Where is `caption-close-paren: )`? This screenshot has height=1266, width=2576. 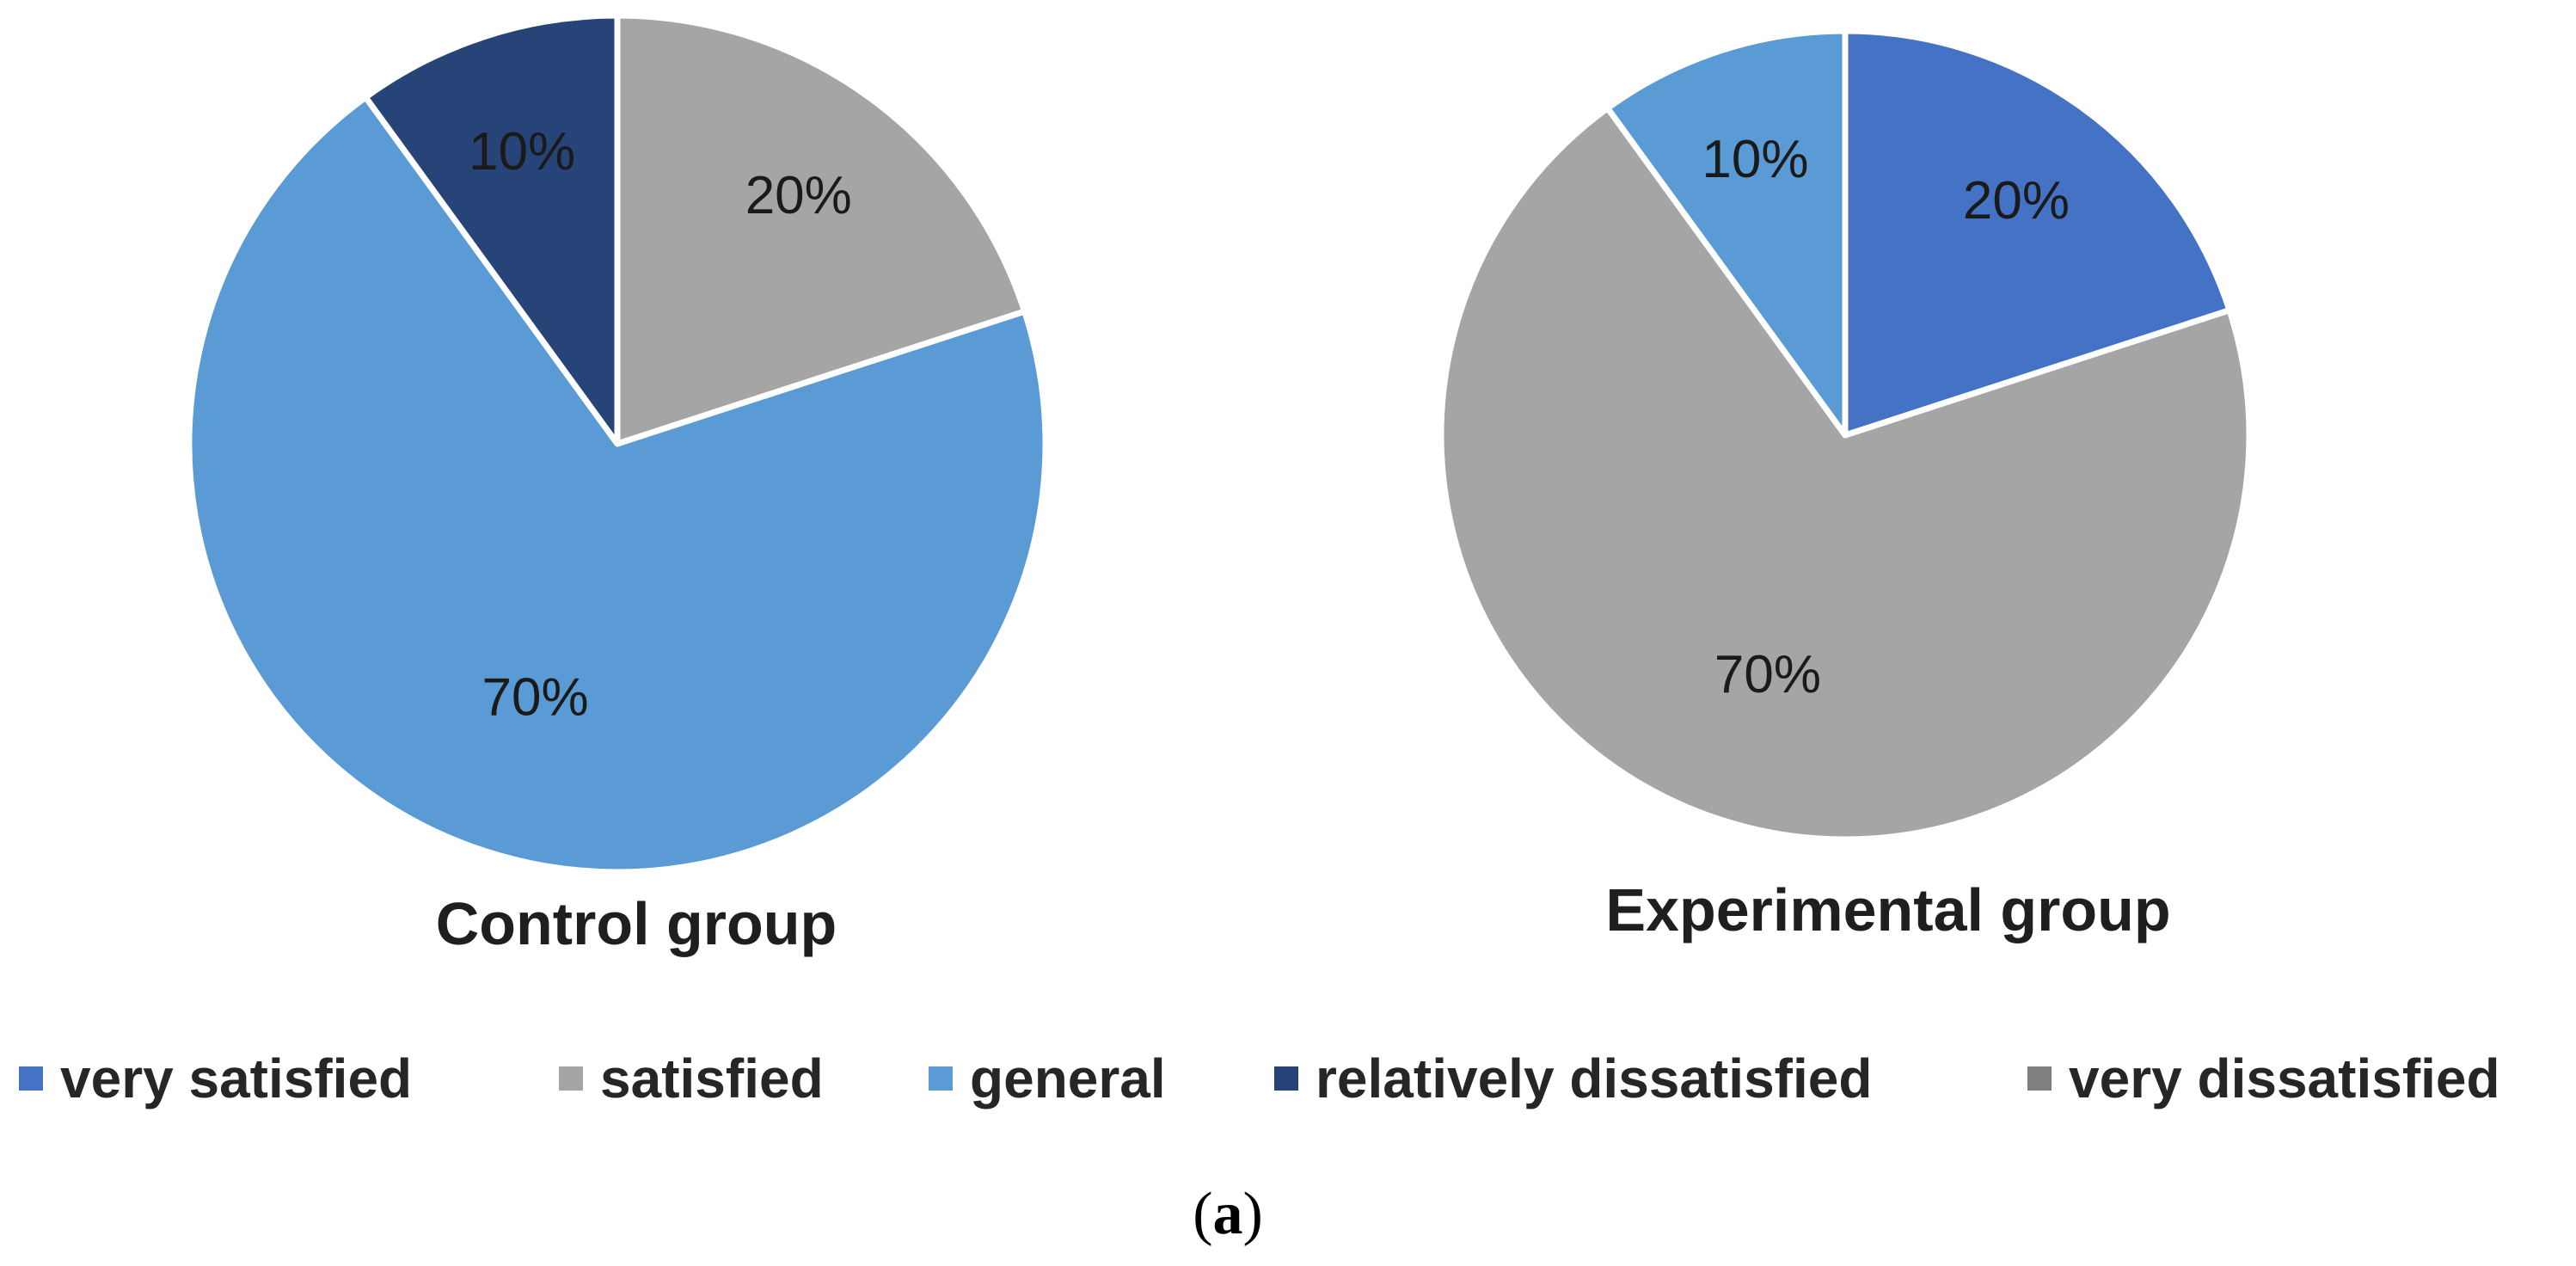
caption-close-paren: ) is located at coordinates (1253, 1214).